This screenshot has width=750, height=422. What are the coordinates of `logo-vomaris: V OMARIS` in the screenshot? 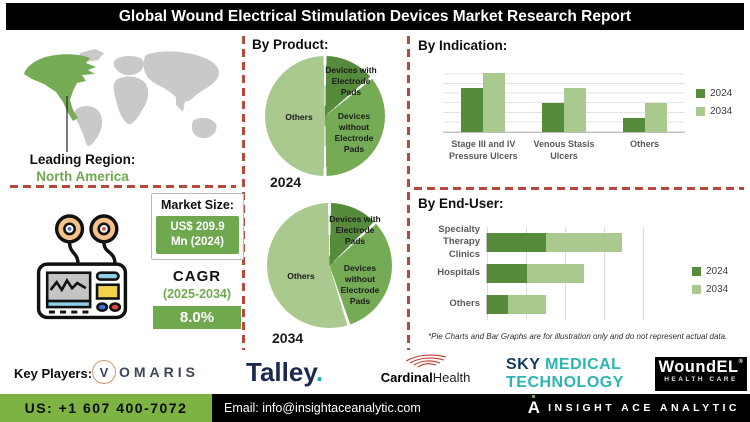 It's located at (145, 372).